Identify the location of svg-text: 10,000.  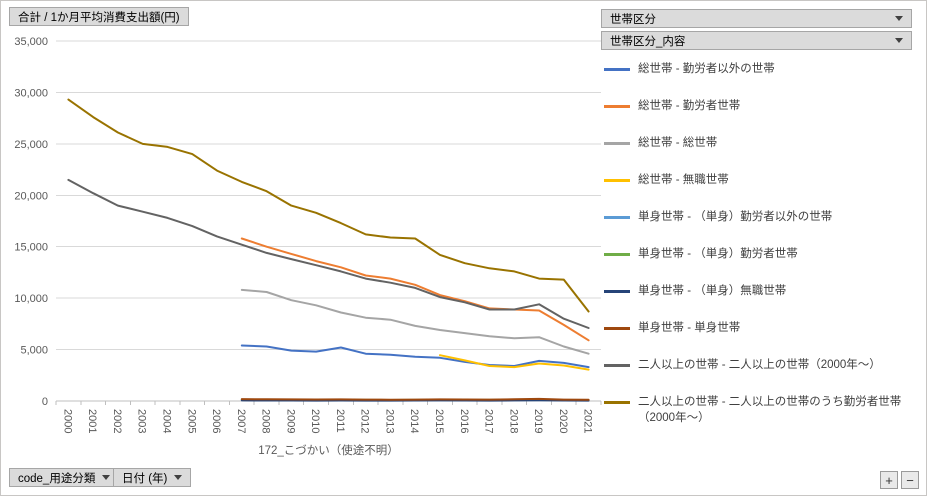
(31, 299).